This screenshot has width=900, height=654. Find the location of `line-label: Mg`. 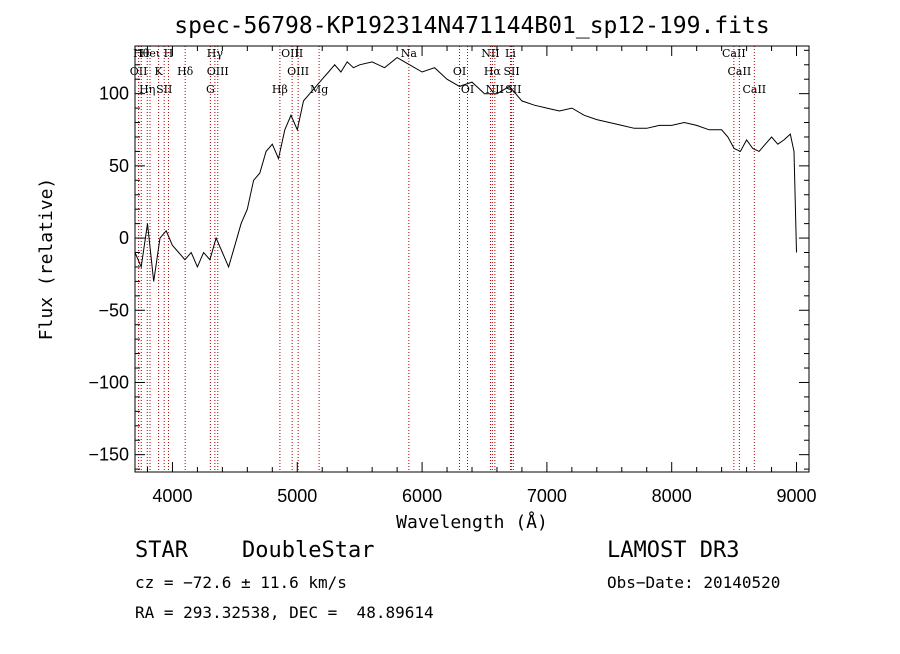

line-label: Mg is located at coordinates (319, 89).